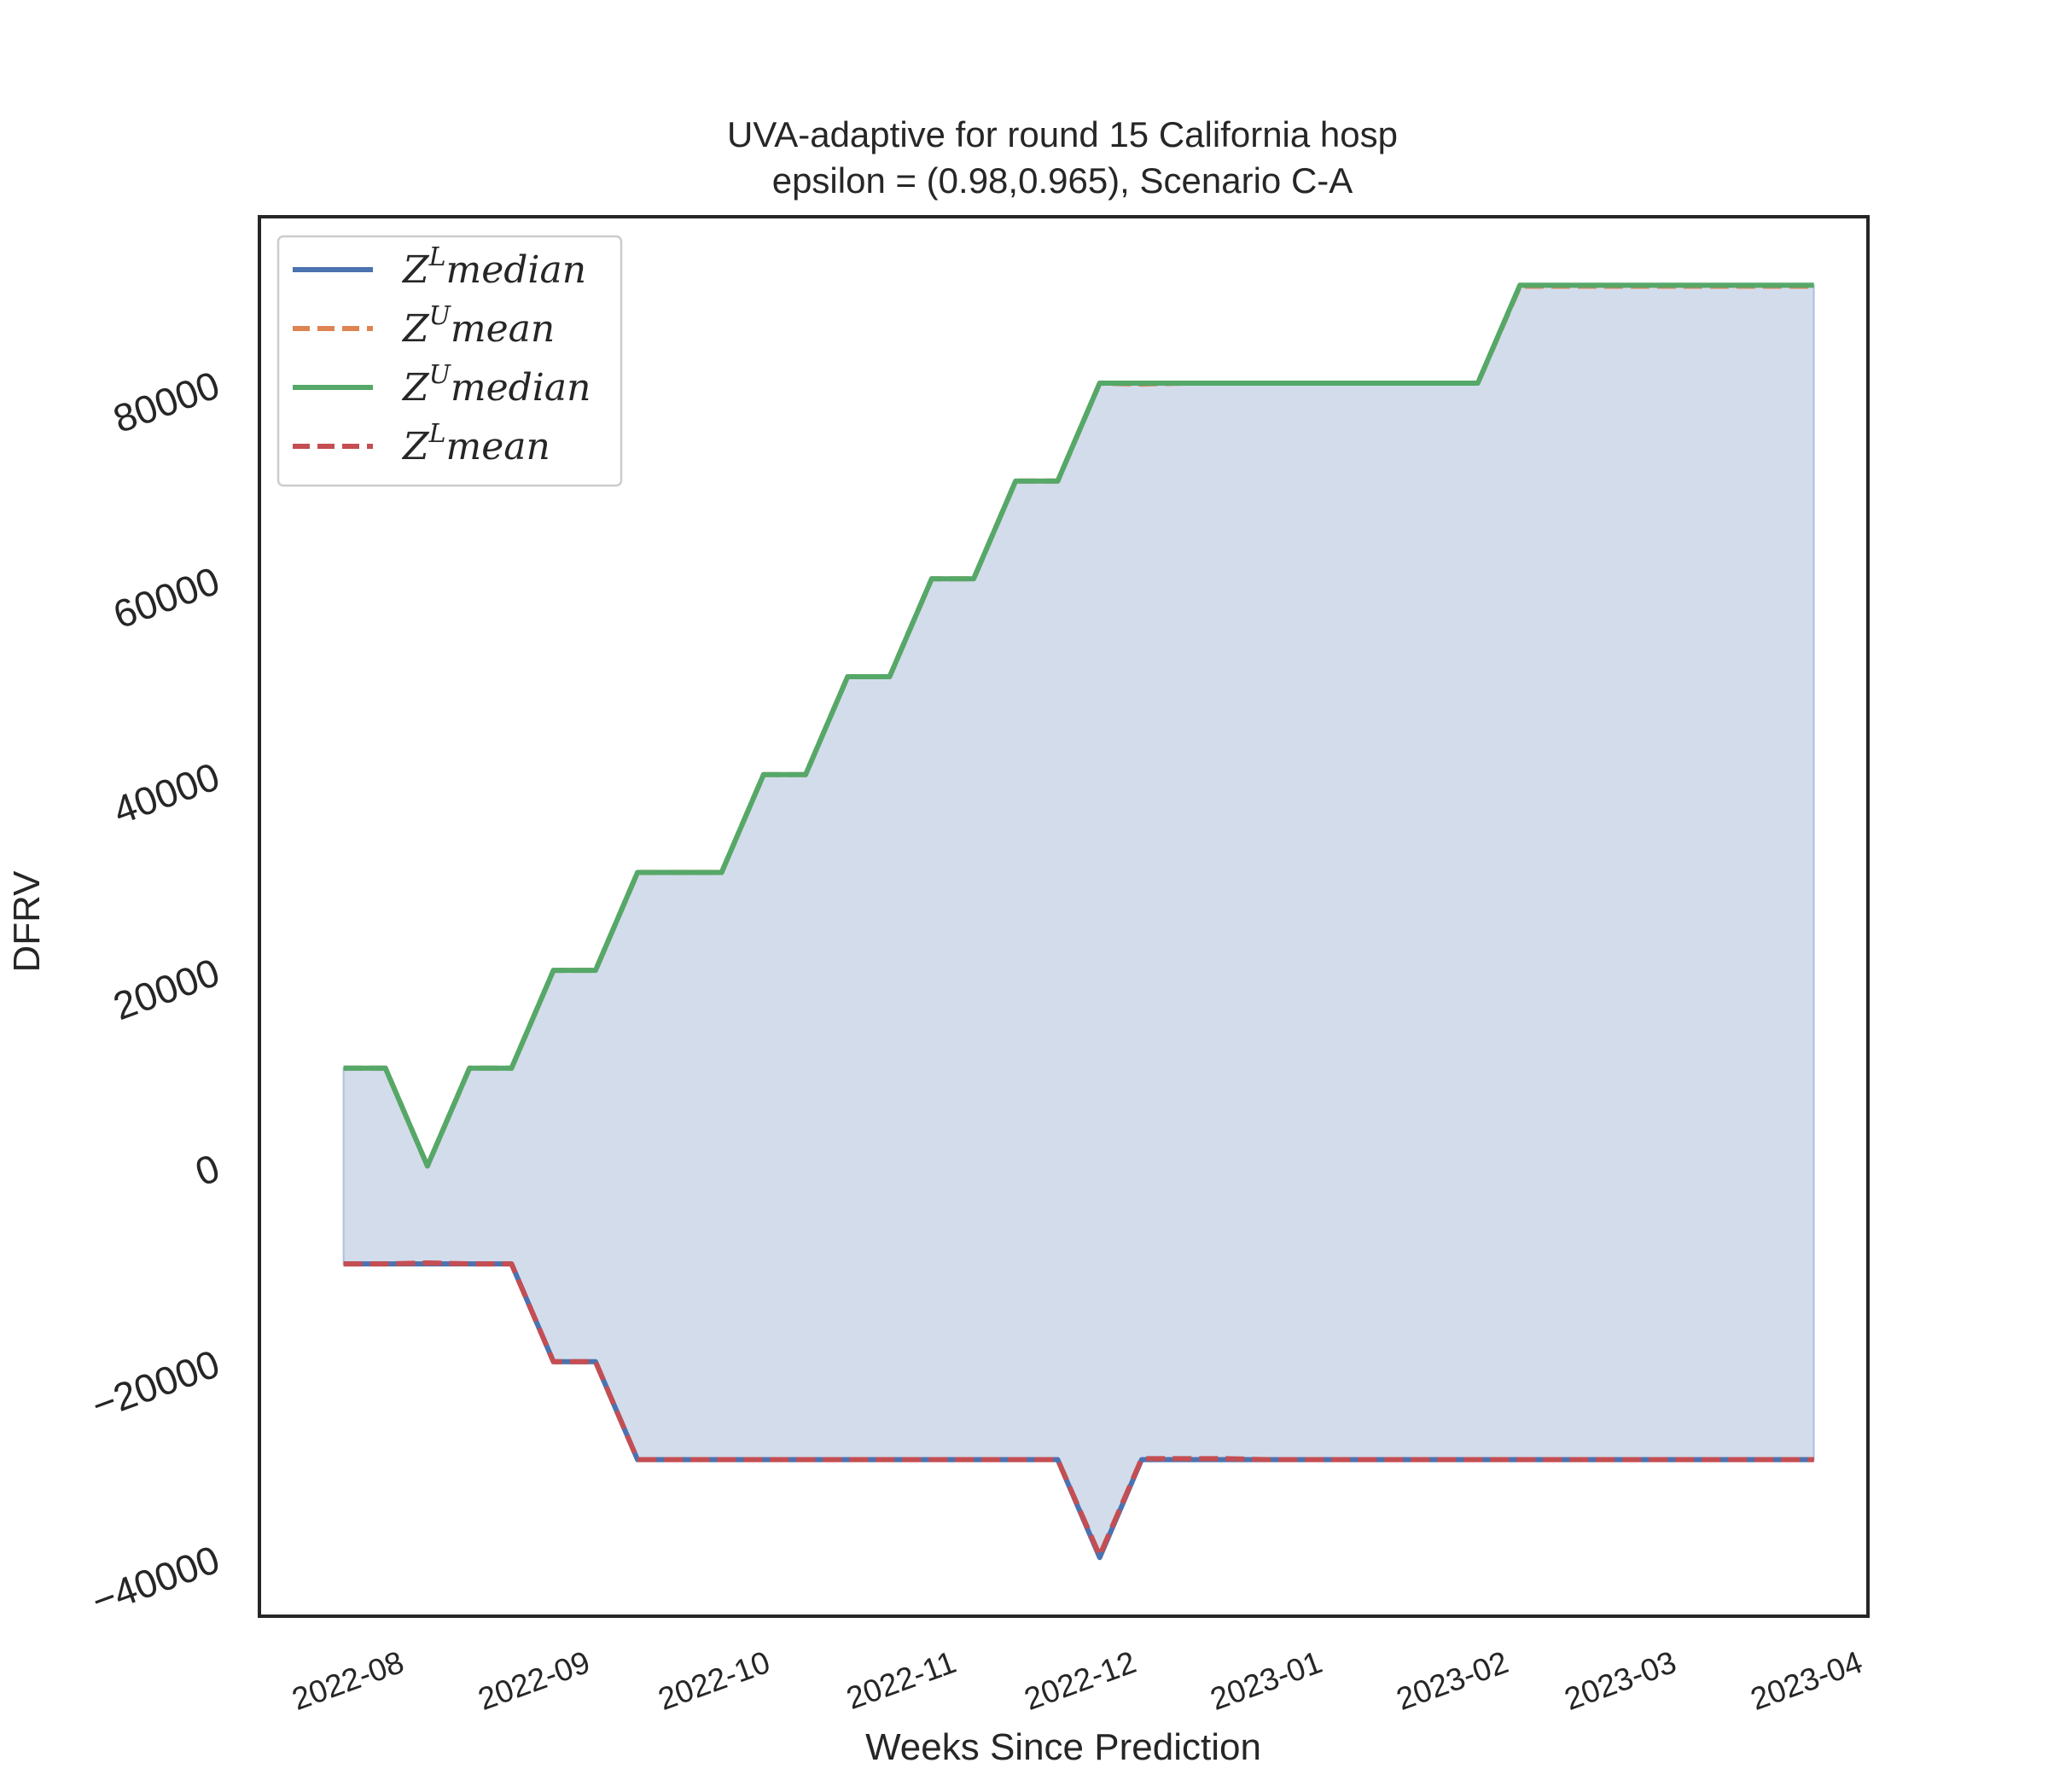 This screenshot has height=1792, width=2048. I want to click on legend-label-z-umedian: ZUmedian, so click(496, 385).